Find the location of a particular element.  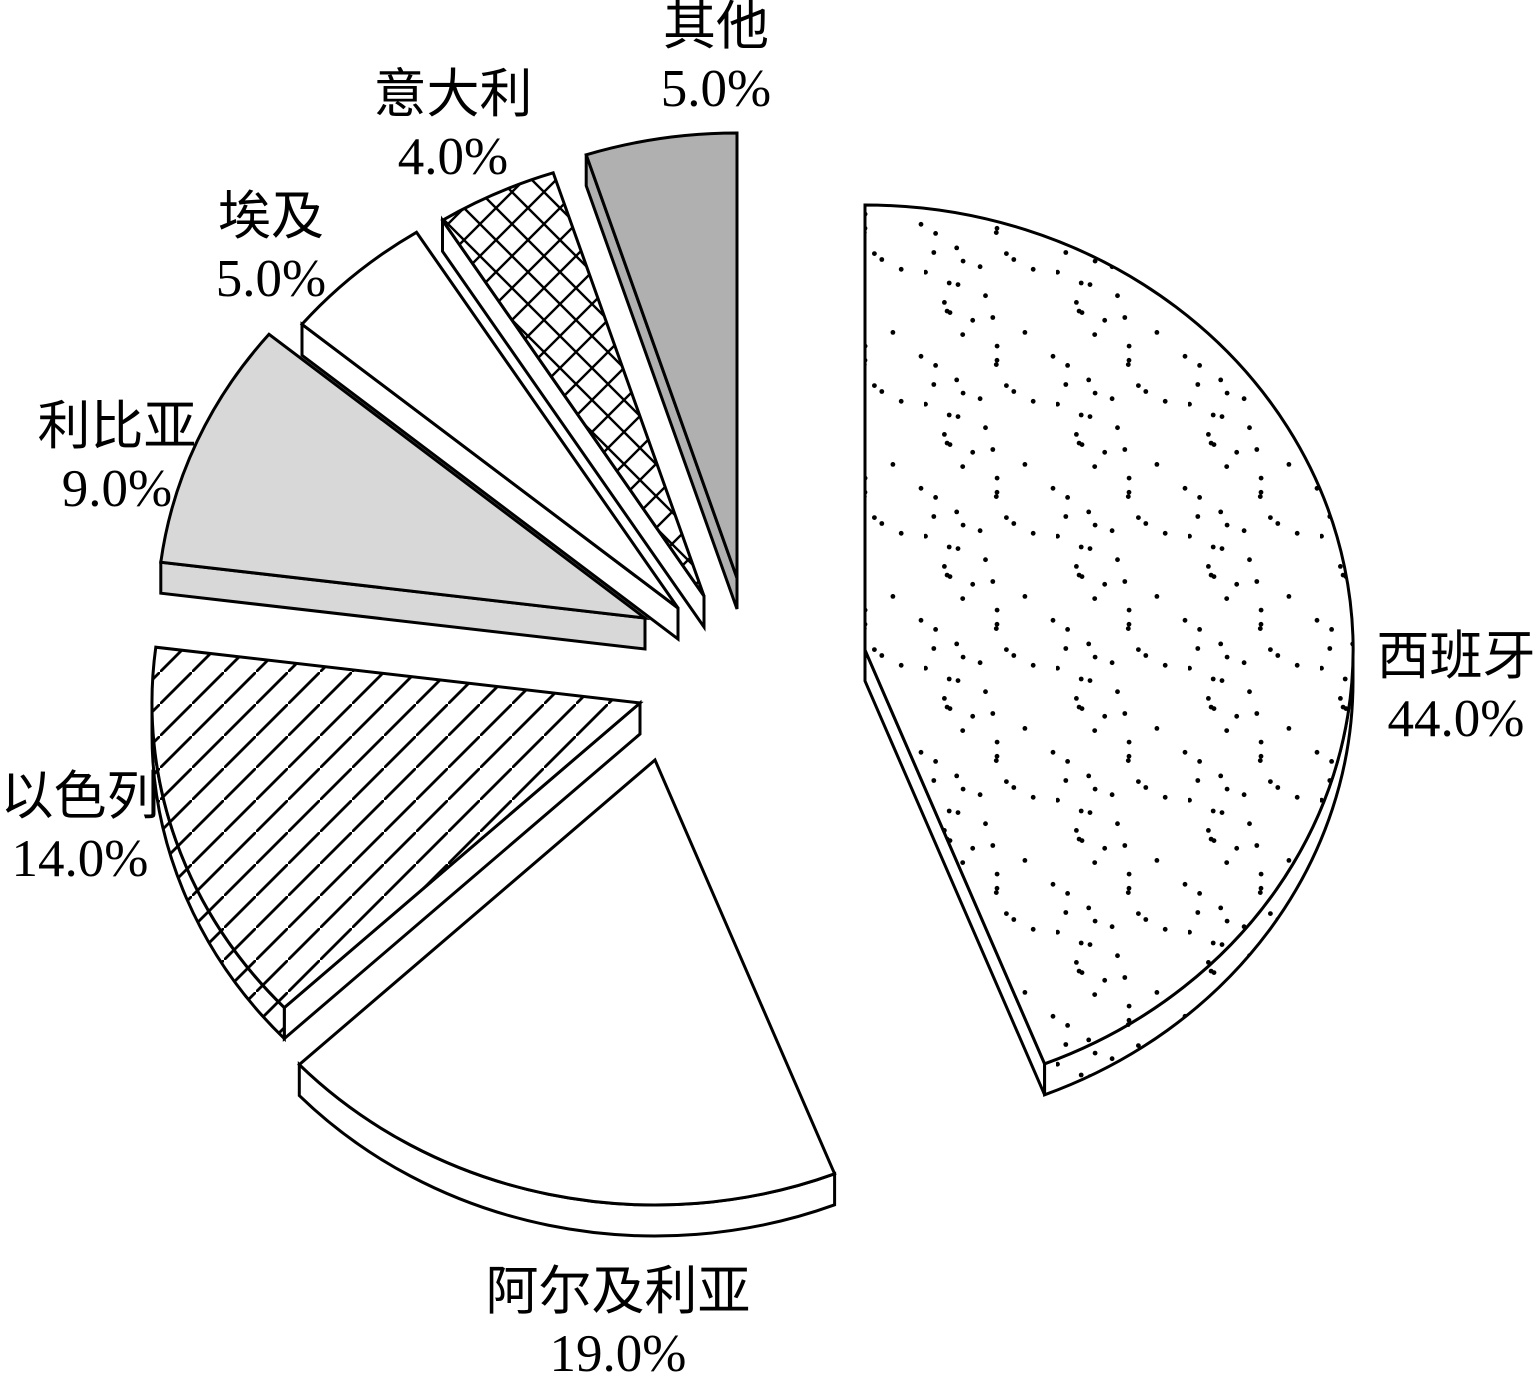

slice-name: 利比亚 is located at coordinates (117, 427).